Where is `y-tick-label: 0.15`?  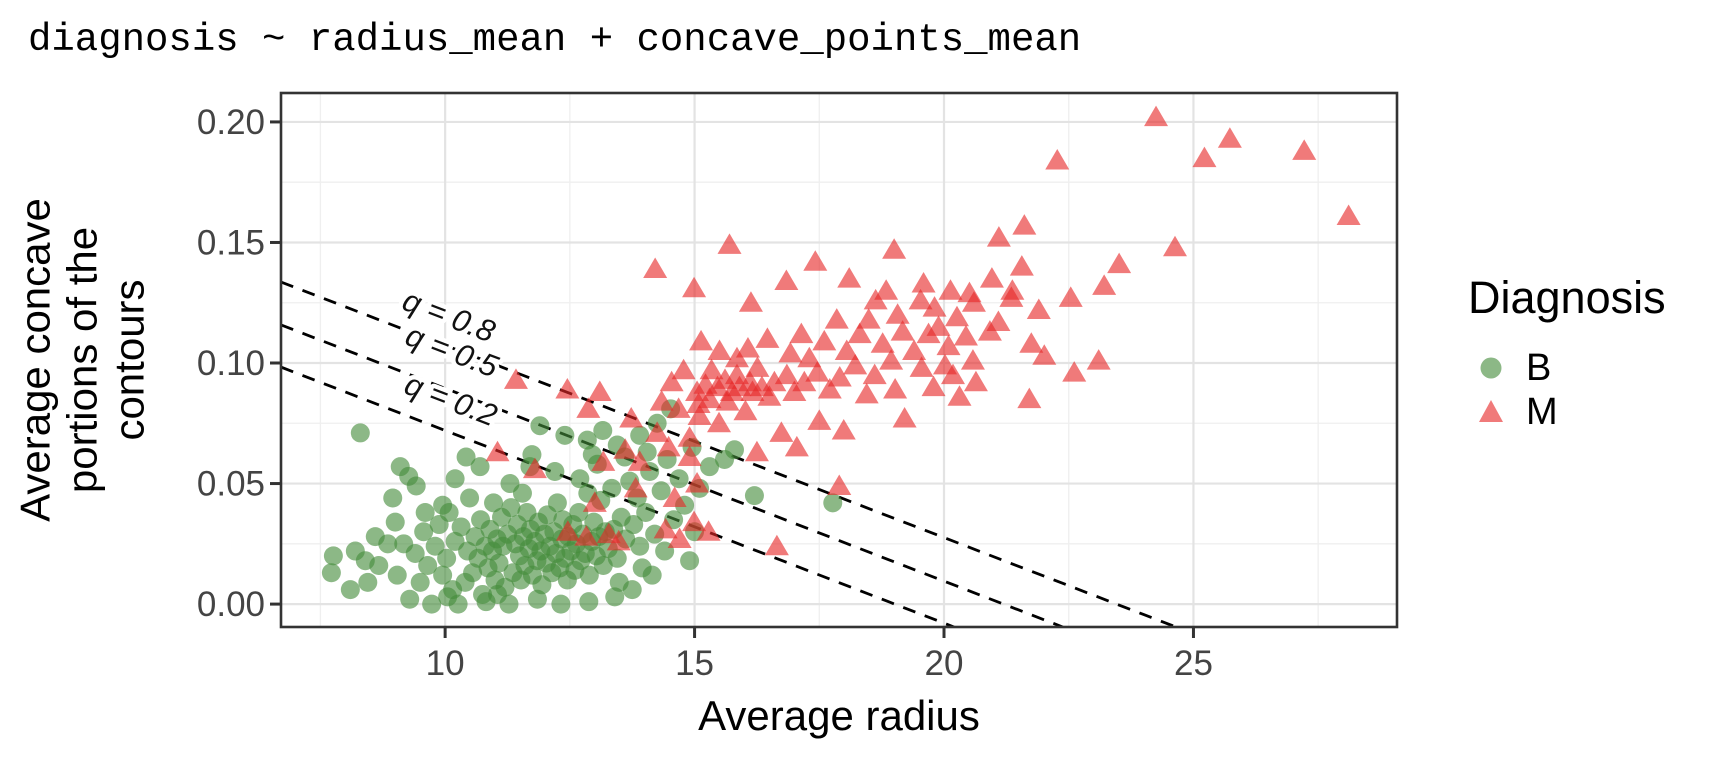 y-tick-label: 0.15 is located at coordinates (231, 242).